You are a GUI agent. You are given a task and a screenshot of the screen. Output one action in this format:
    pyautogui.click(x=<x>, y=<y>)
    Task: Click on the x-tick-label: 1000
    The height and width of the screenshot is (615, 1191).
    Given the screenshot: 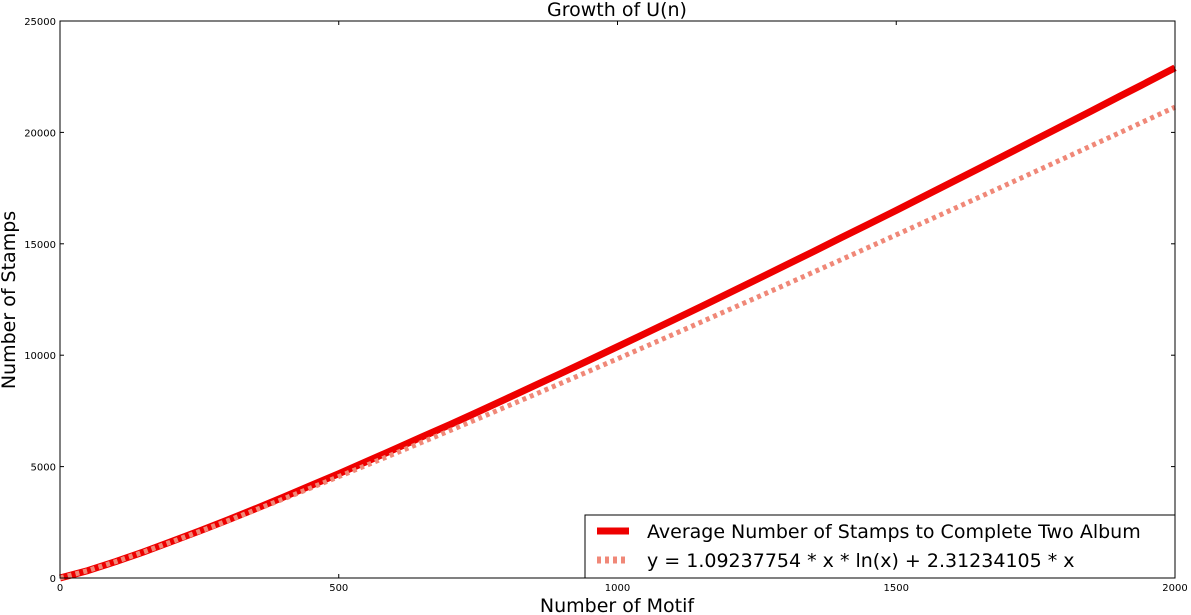 What is the action you would take?
    pyautogui.click(x=617, y=588)
    